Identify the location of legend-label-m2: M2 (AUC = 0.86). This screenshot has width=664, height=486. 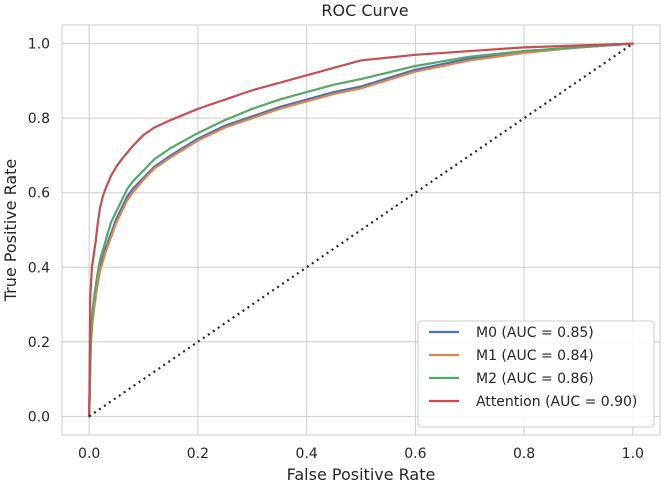
(535, 379).